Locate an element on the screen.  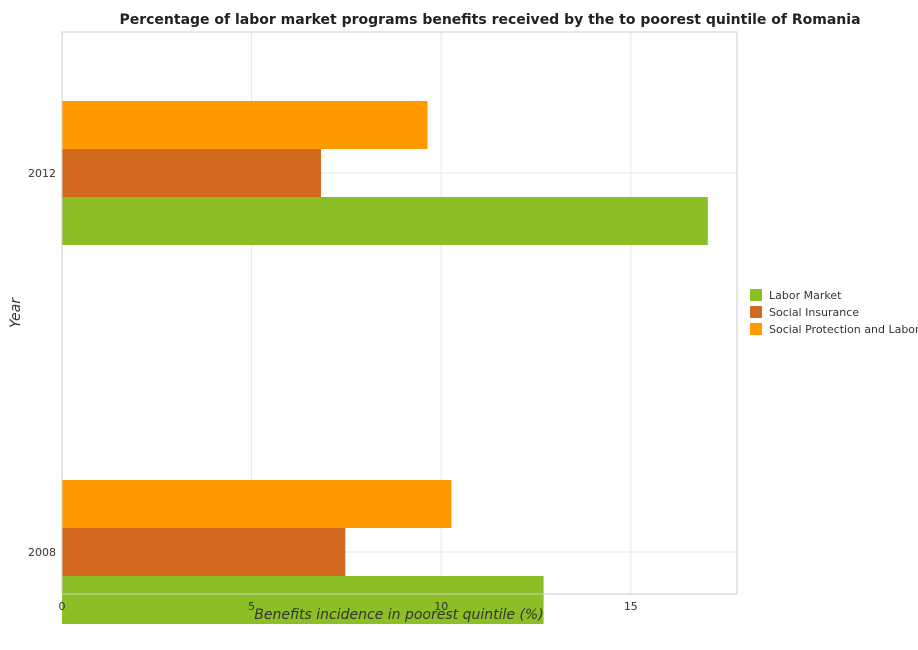
legend-label: Labor Market is located at coordinates (805, 295).